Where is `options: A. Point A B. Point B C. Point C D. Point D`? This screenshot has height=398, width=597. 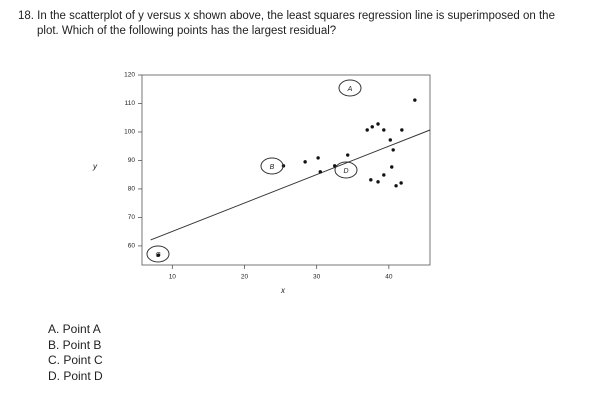
options: A. Point A B. Point B C. Point C D. Point D is located at coordinates (75, 353).